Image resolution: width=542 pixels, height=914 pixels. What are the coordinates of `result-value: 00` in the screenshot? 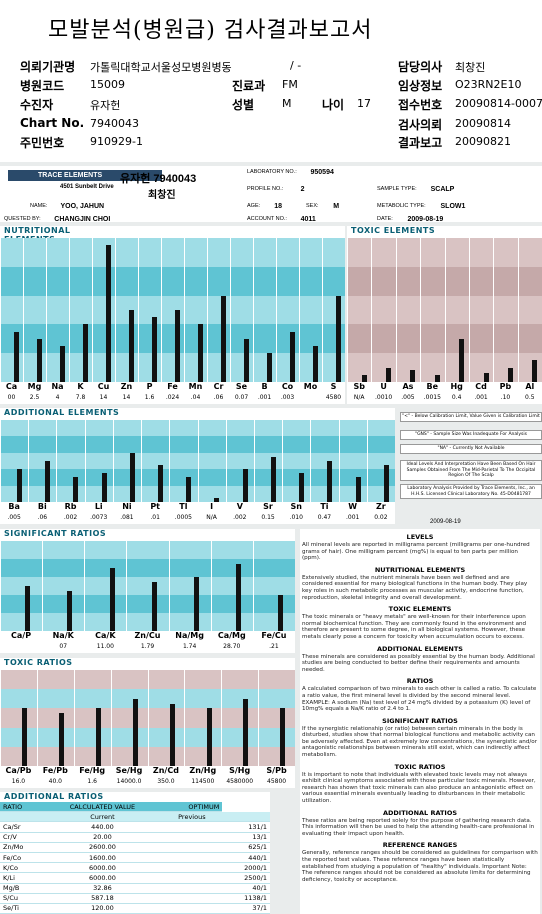 It's located at (11, 397).